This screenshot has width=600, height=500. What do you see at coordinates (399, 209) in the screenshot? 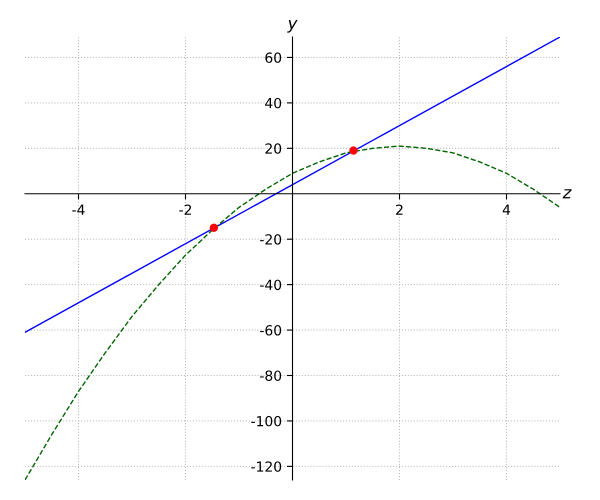
I see `x-tick-label: 2` at bounding box center [399, 209].